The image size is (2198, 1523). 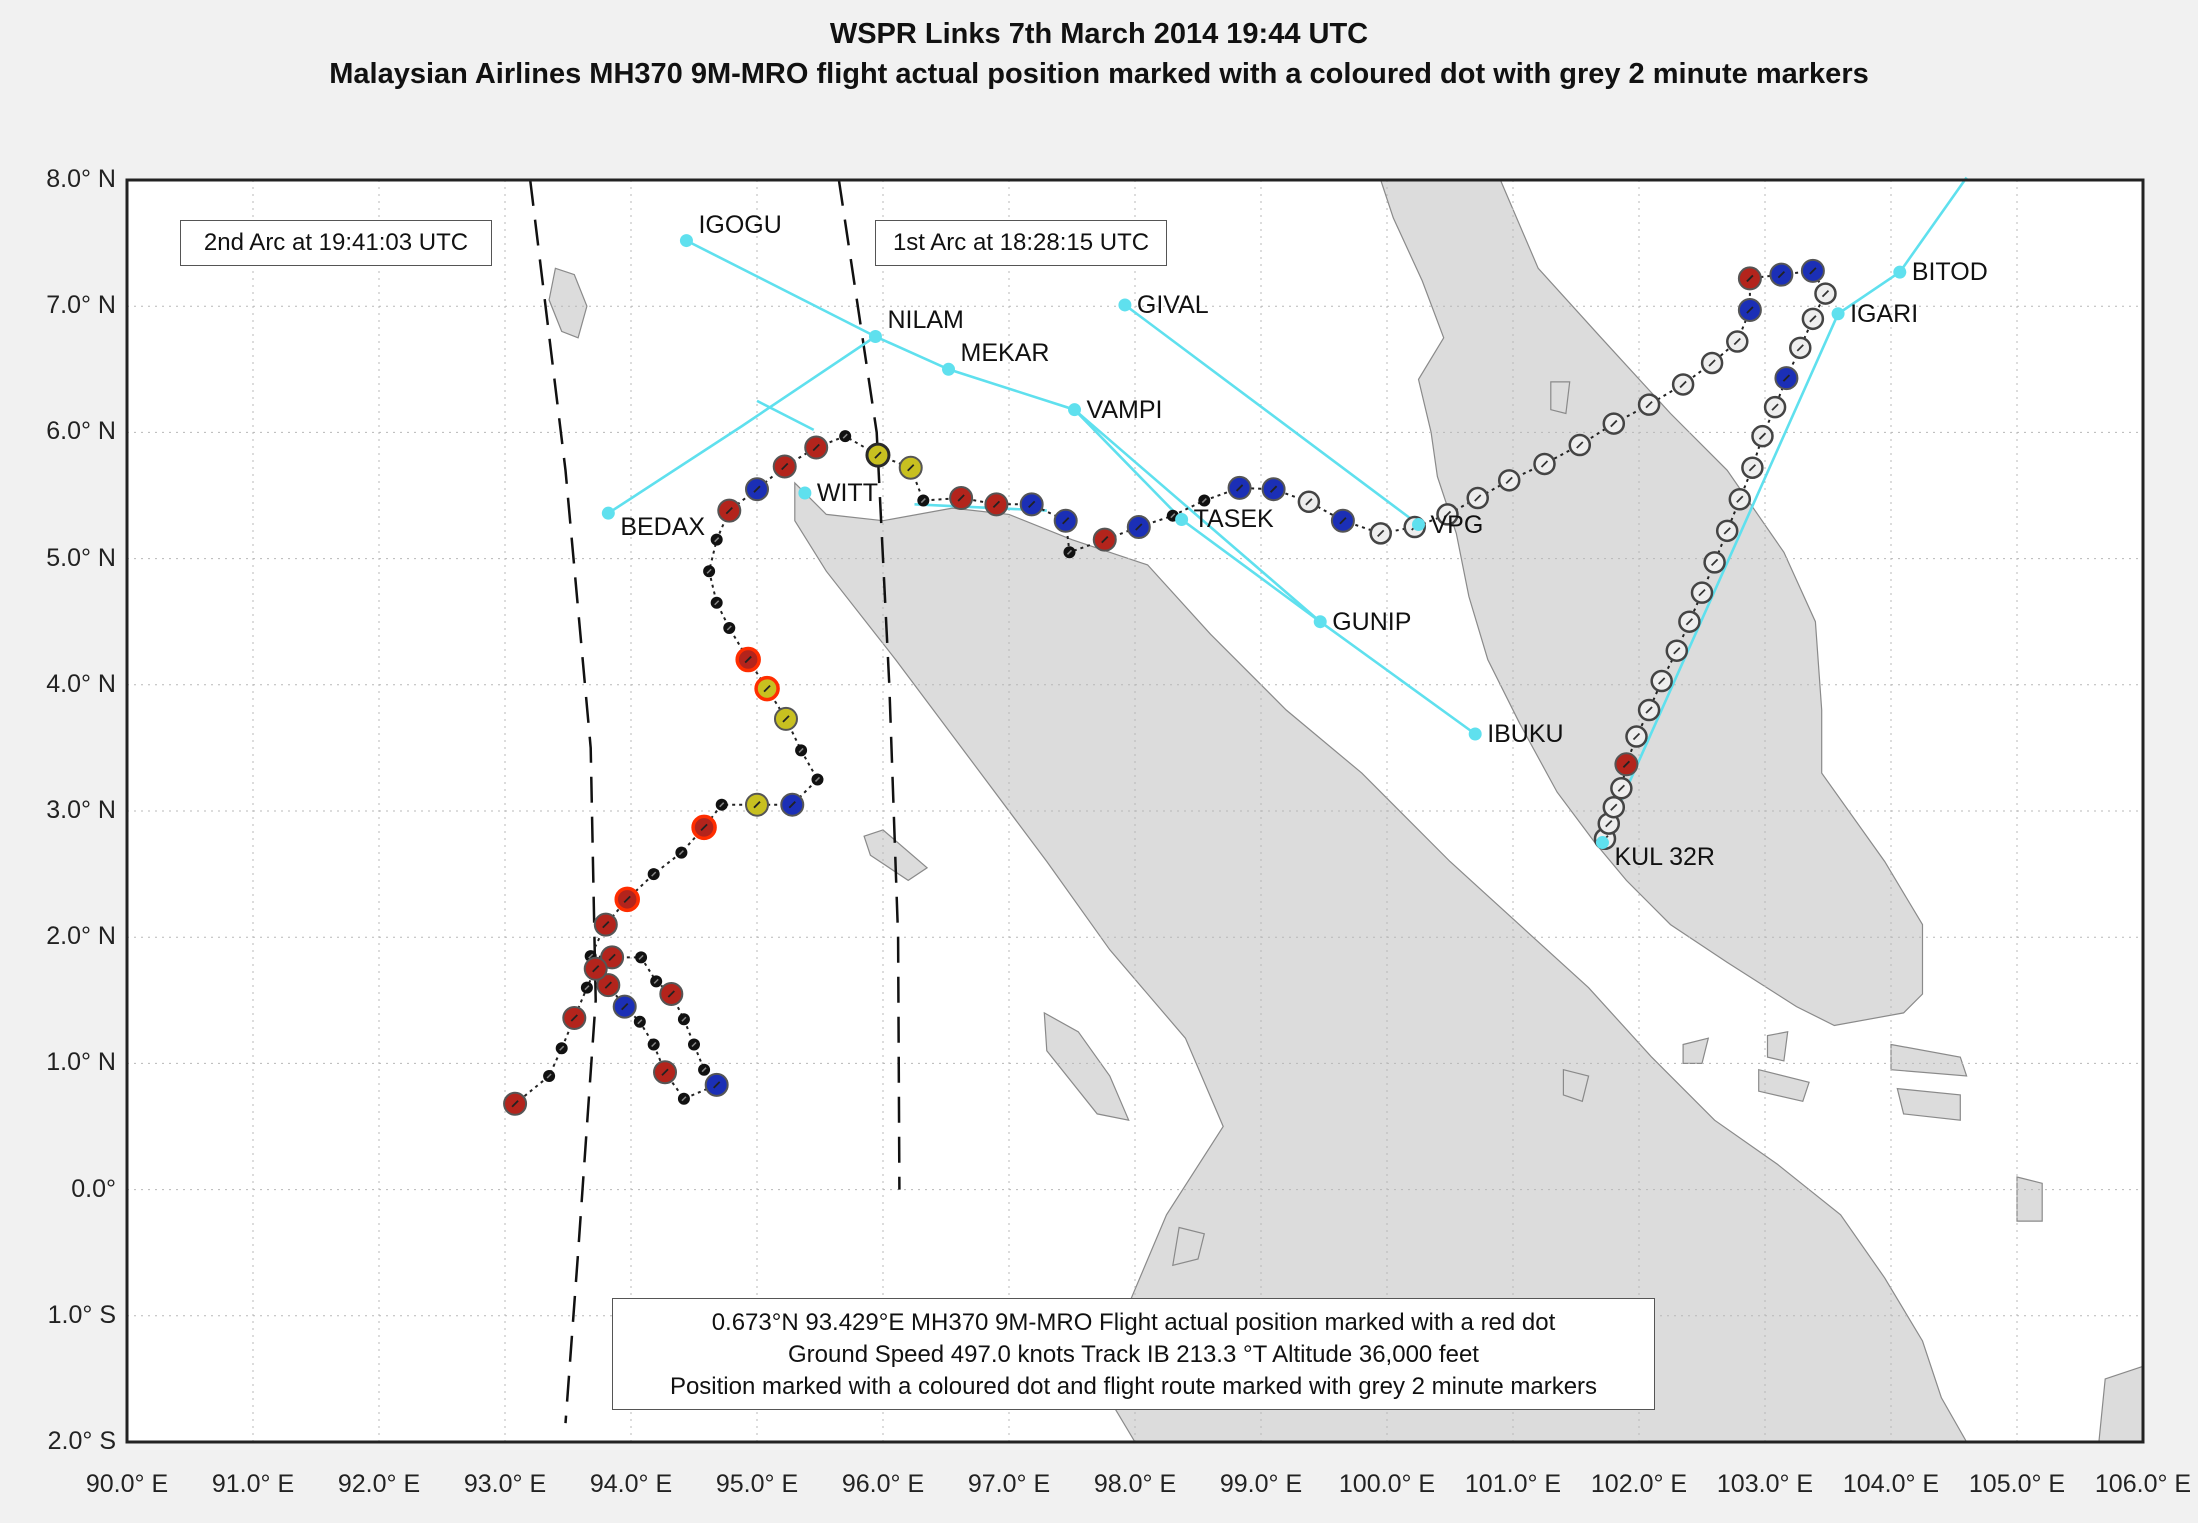 I want to click on waypoint-label: BEDAX, so click(x=663, y=527).